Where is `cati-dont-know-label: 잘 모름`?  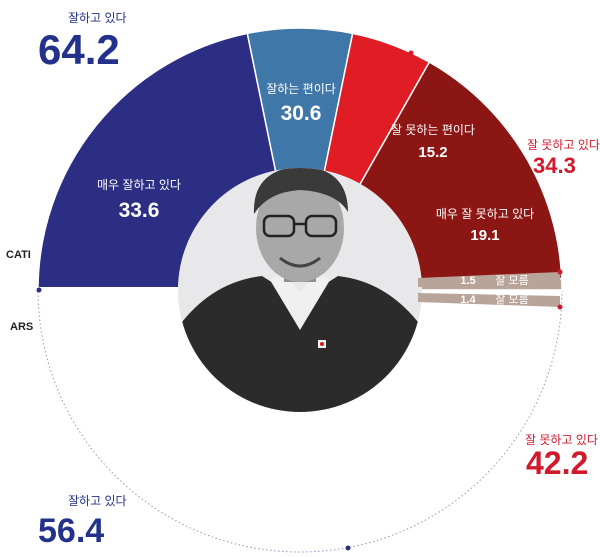 cati-dont-know-label: 잘 모름 is located at coordinates (511, 280).